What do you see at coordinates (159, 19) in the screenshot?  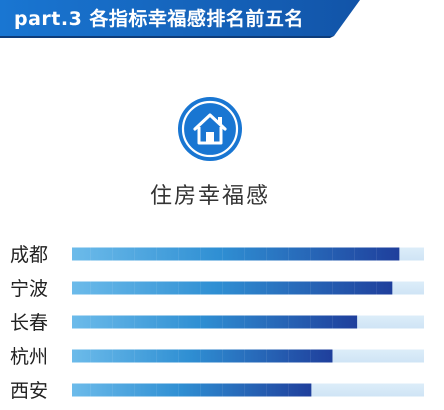 I see `section-title: part.3 各指标幸福感排名前五名` at bounding box center [159, 19].